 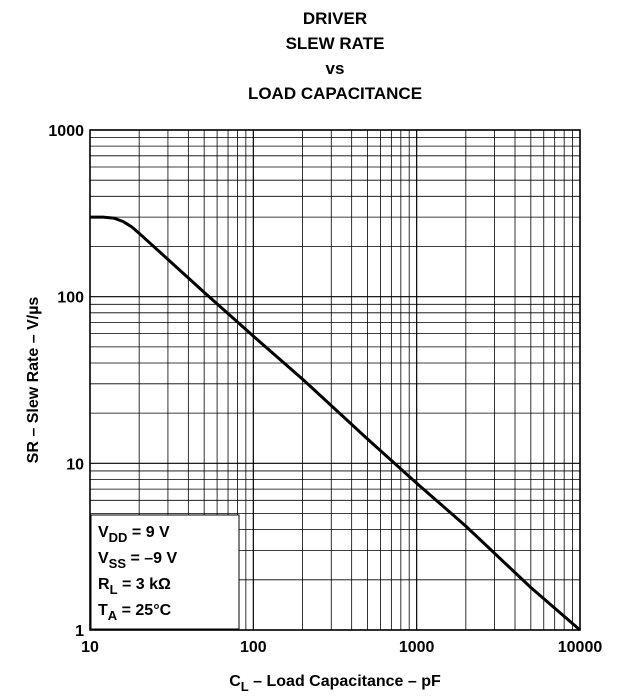 I want to click on x-tick-label: 1000, so click(x=417, y=647).